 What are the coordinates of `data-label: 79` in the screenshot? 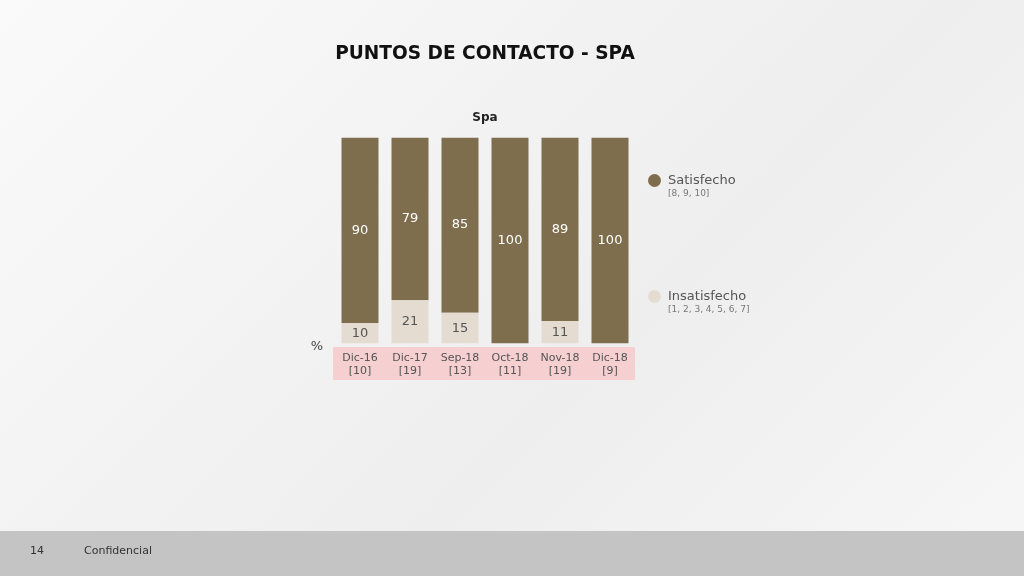 It's located at (410, 218).